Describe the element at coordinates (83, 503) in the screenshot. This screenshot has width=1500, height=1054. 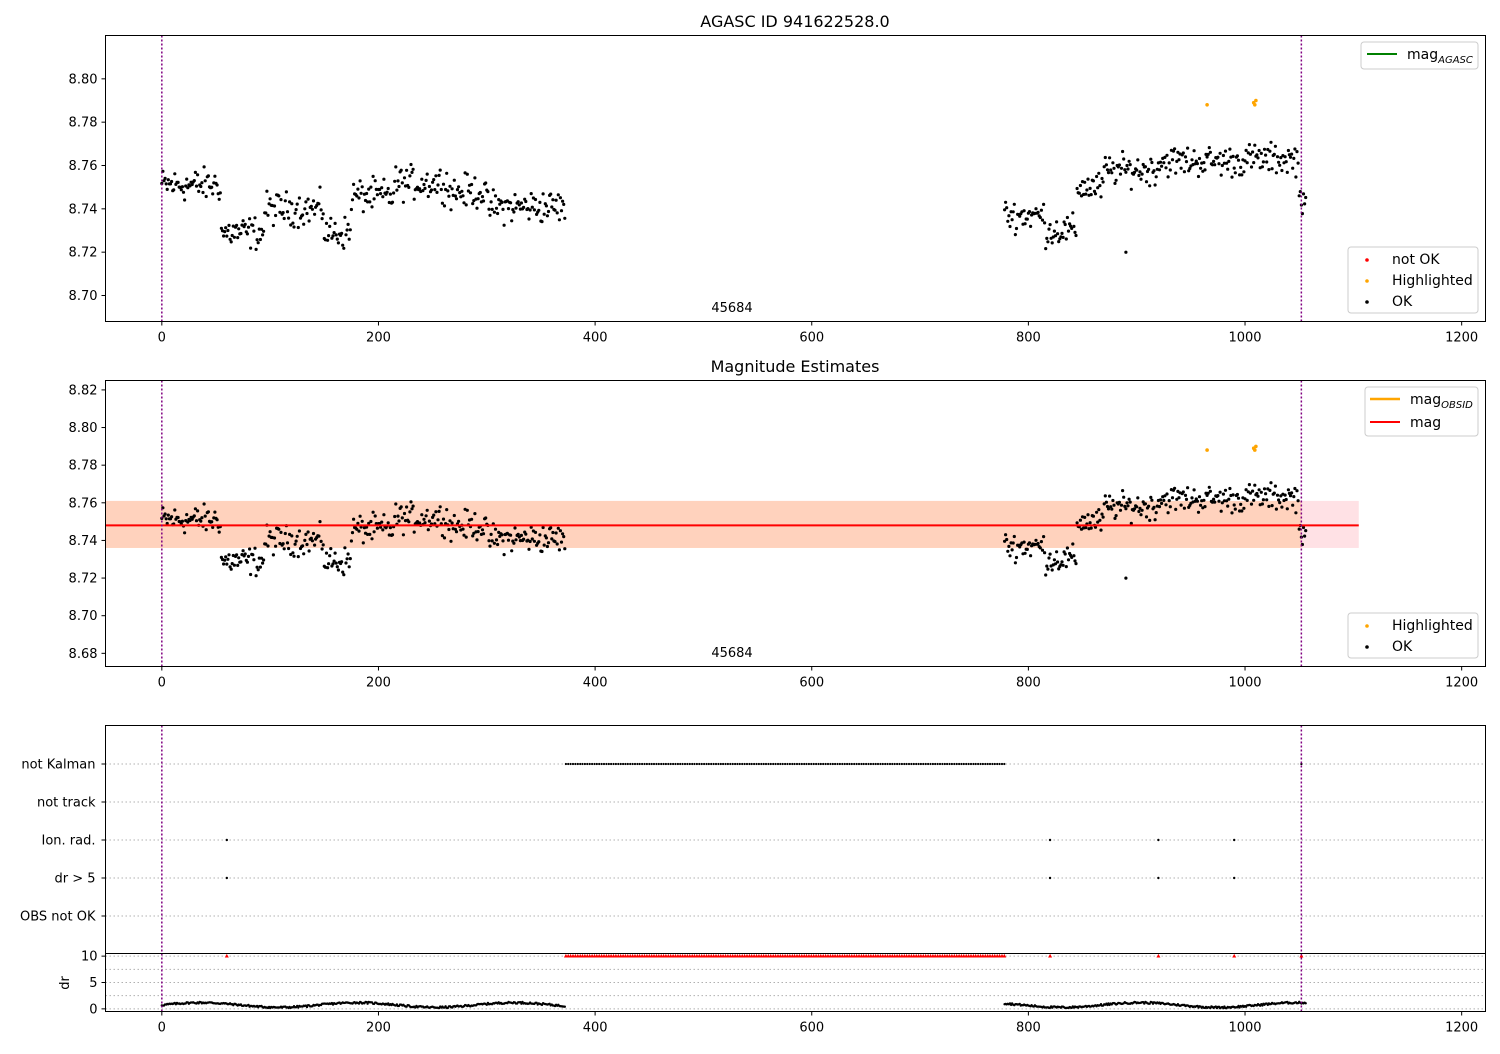
I see `y-tick-label: 8.76` at that location.